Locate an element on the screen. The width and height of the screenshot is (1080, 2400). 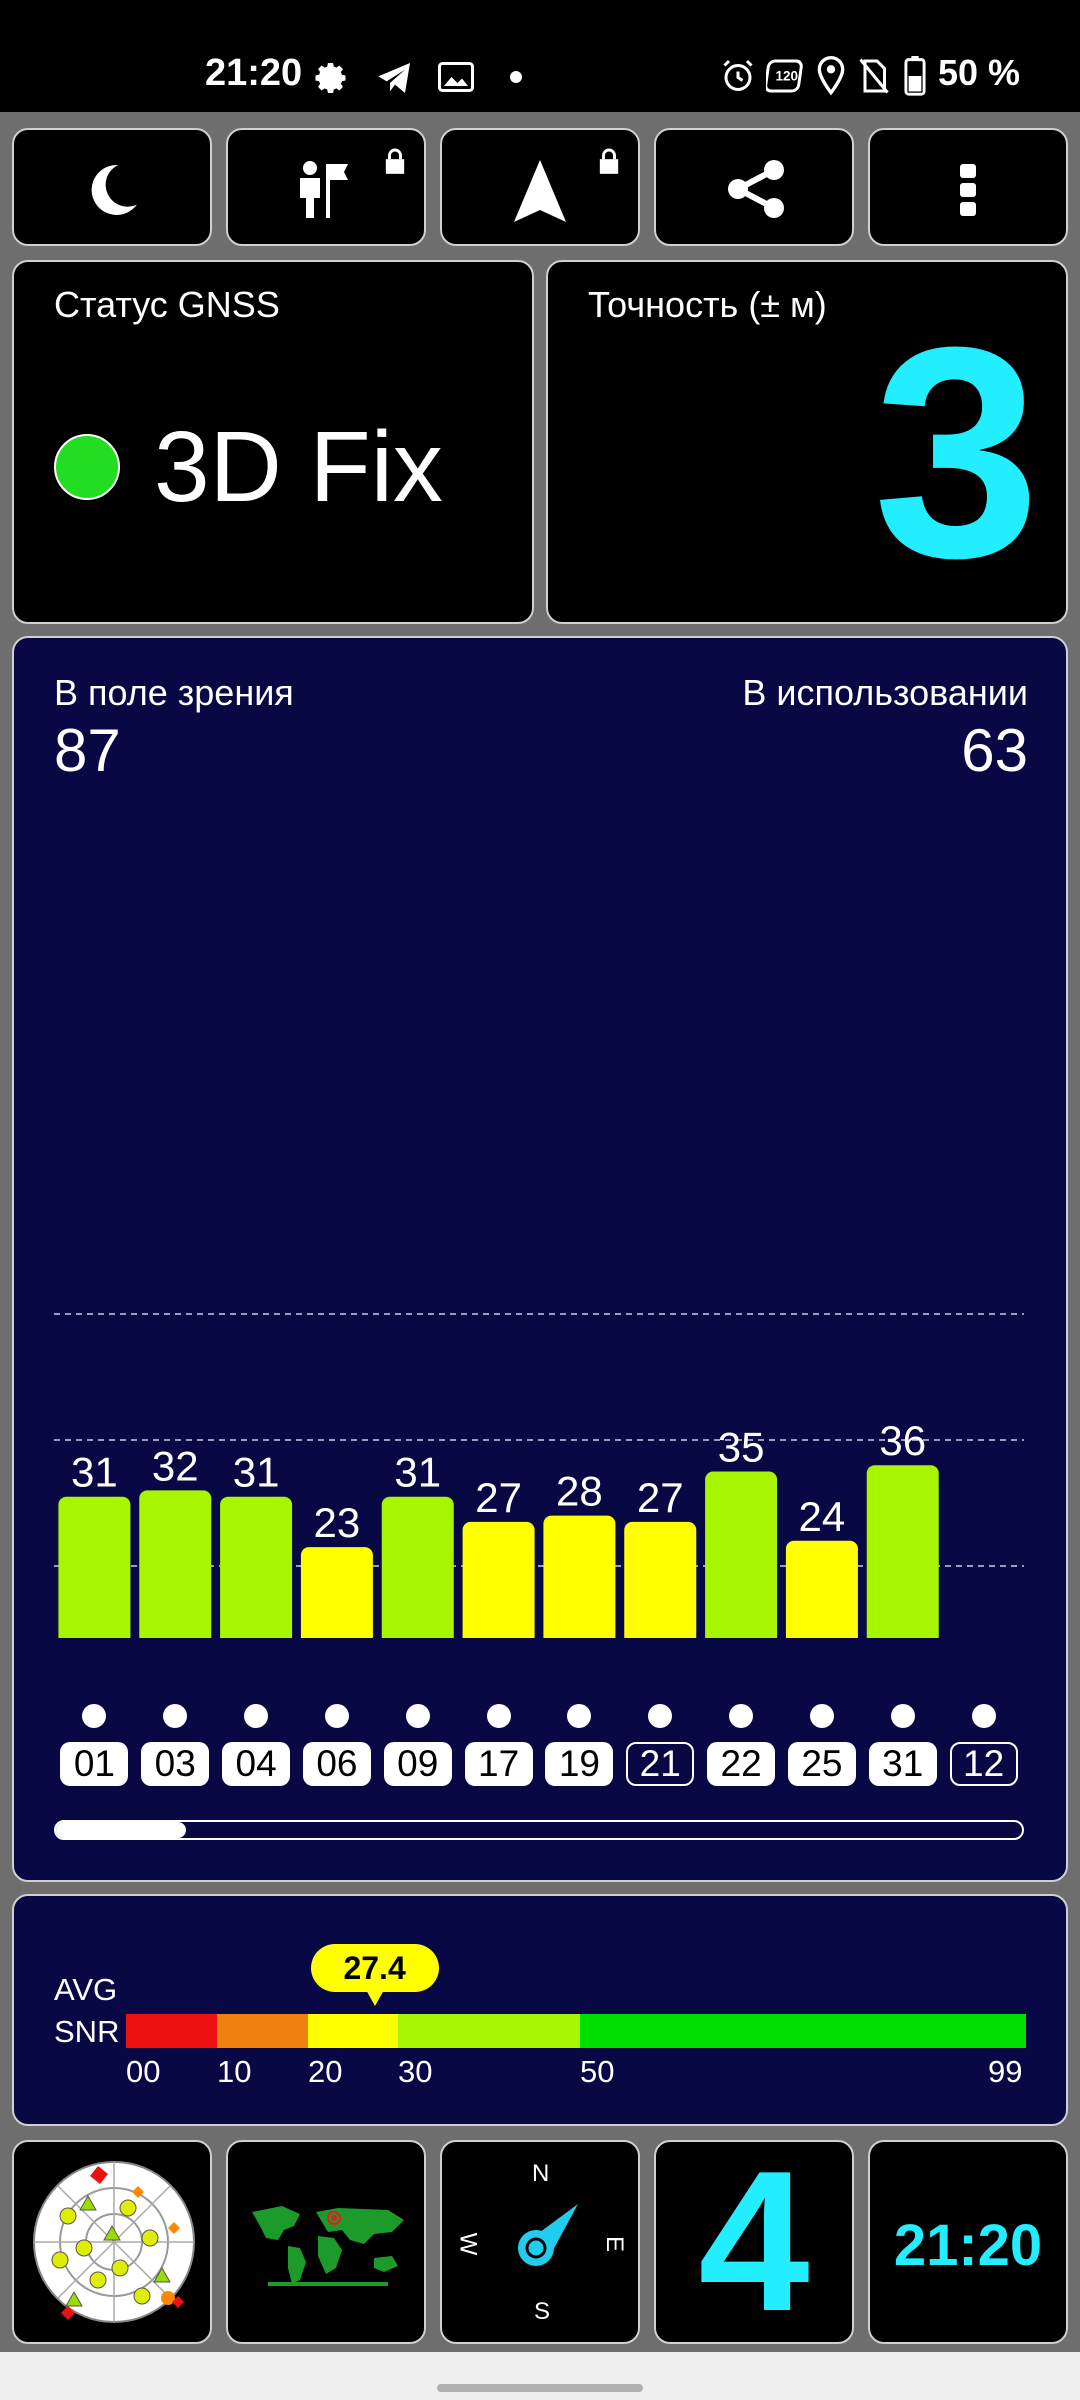
avg-snr-panel is located at coordinates (540, 2010).